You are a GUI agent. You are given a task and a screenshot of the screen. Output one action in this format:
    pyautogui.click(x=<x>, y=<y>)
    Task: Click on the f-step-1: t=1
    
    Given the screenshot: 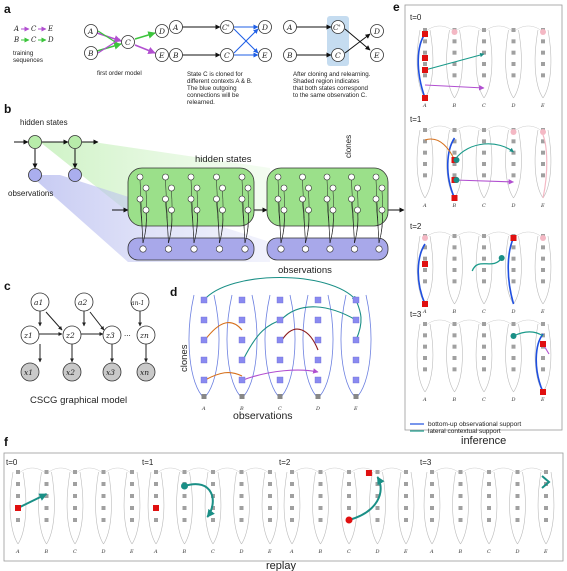 What is the action you would take?
    pyautogui.click(x=148, y=462)
    